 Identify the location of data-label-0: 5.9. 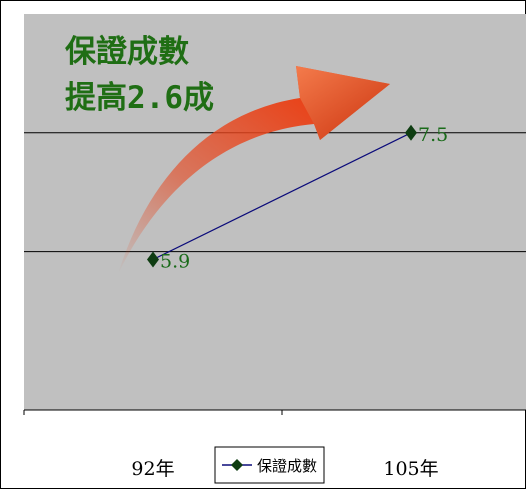
(175, 262).